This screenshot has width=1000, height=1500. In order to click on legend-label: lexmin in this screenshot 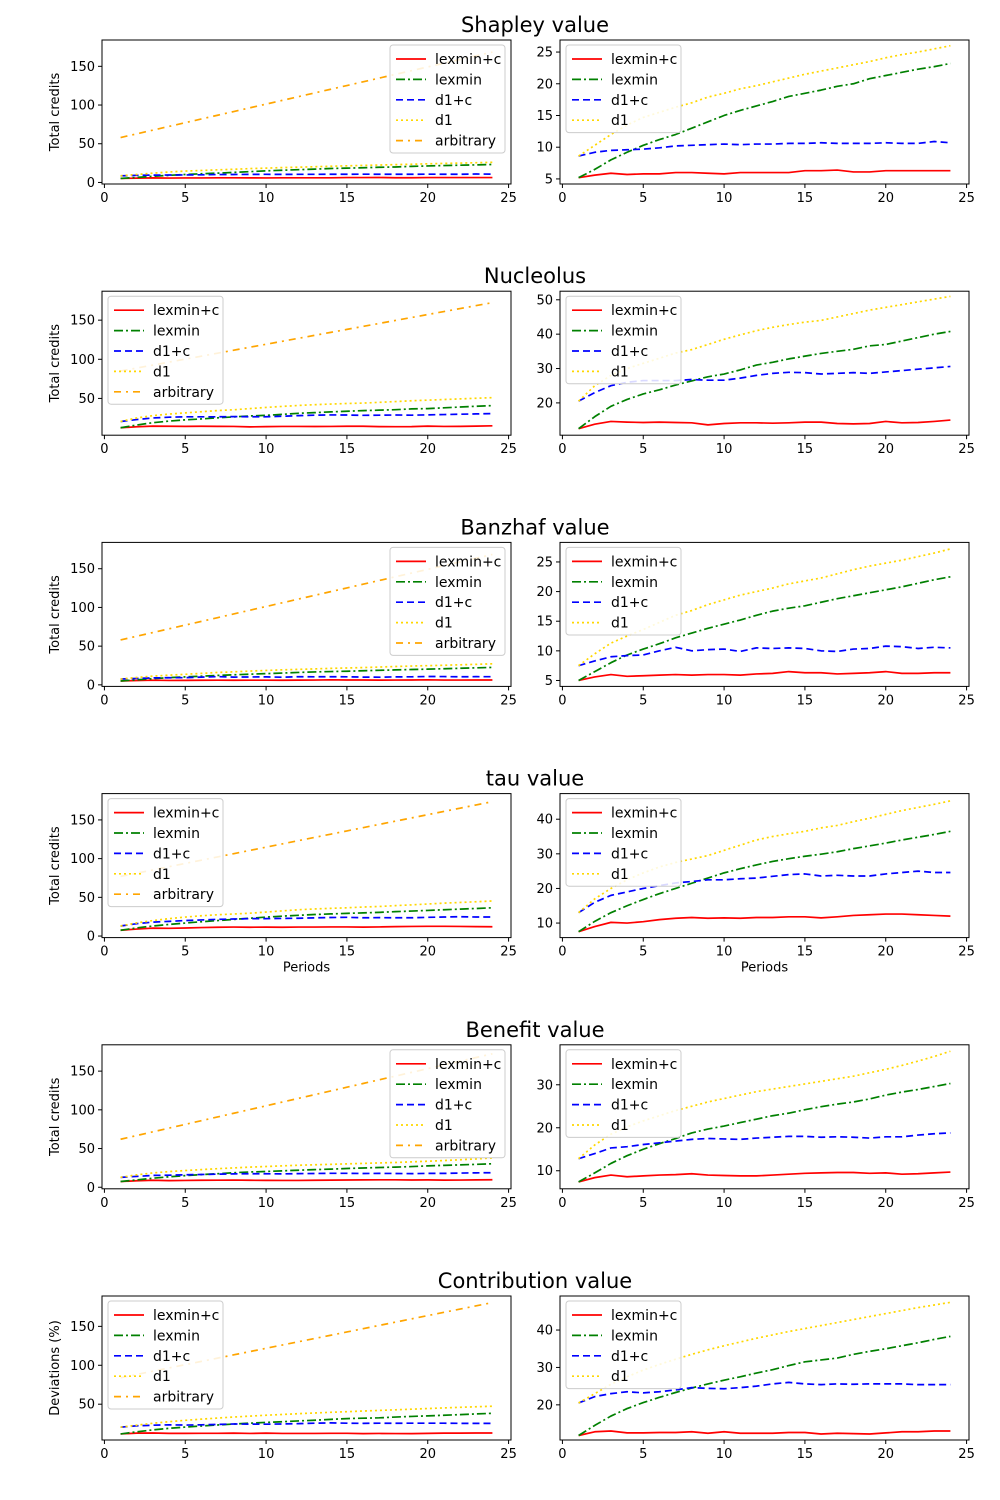, I will do `click(176, 1336)`.